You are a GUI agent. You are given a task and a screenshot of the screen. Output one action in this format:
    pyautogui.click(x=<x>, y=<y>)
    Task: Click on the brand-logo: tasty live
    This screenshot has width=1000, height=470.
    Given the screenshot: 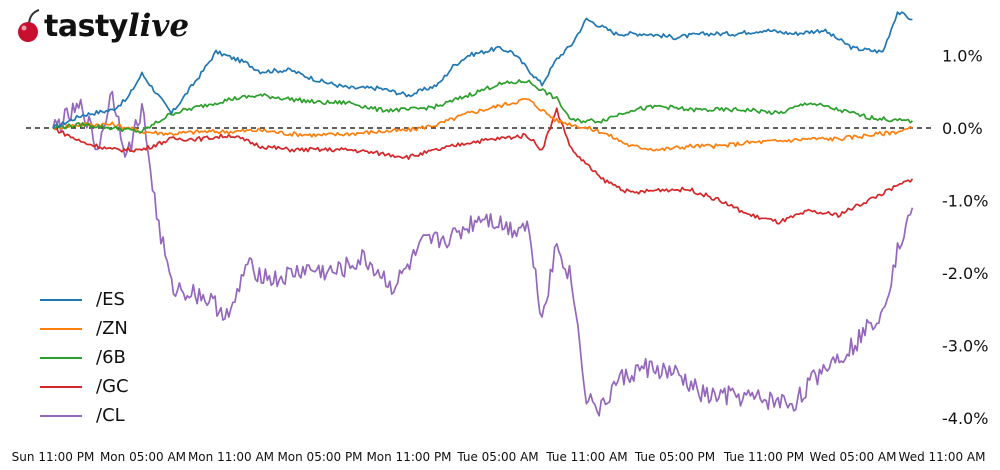 What is the action you would take?
    pyautogui.click(x=101, y=26)
    